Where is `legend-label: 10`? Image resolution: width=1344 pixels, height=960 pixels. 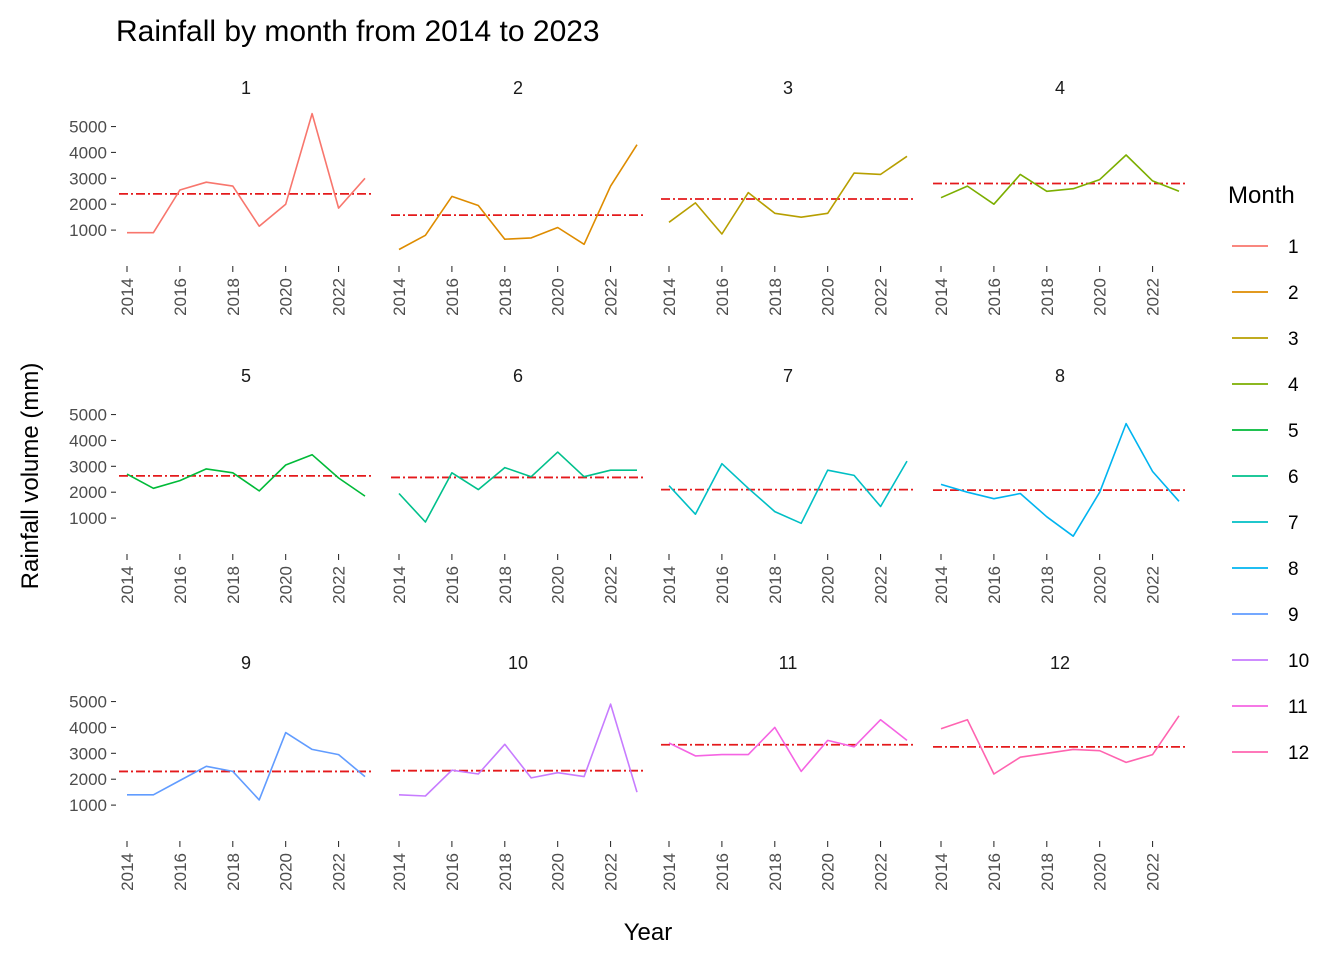
legend-label: 10 is located at coordinates (1298, 661).